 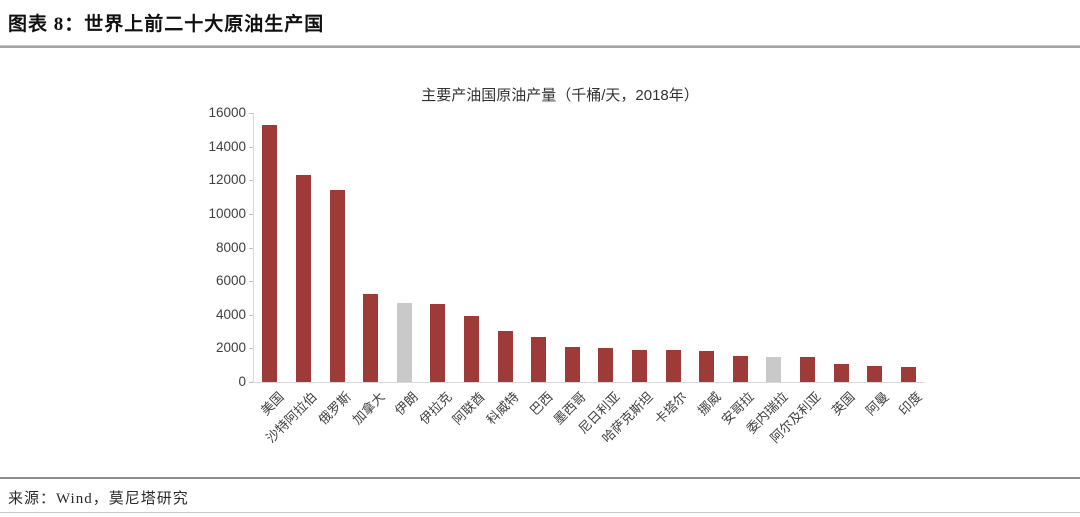 What do you see at coordinates (560, 95) in the screenshot?
I see `chart-title: 主要产油国原油产量（千桶/天，2018年）` at bounding box center [560, 95].